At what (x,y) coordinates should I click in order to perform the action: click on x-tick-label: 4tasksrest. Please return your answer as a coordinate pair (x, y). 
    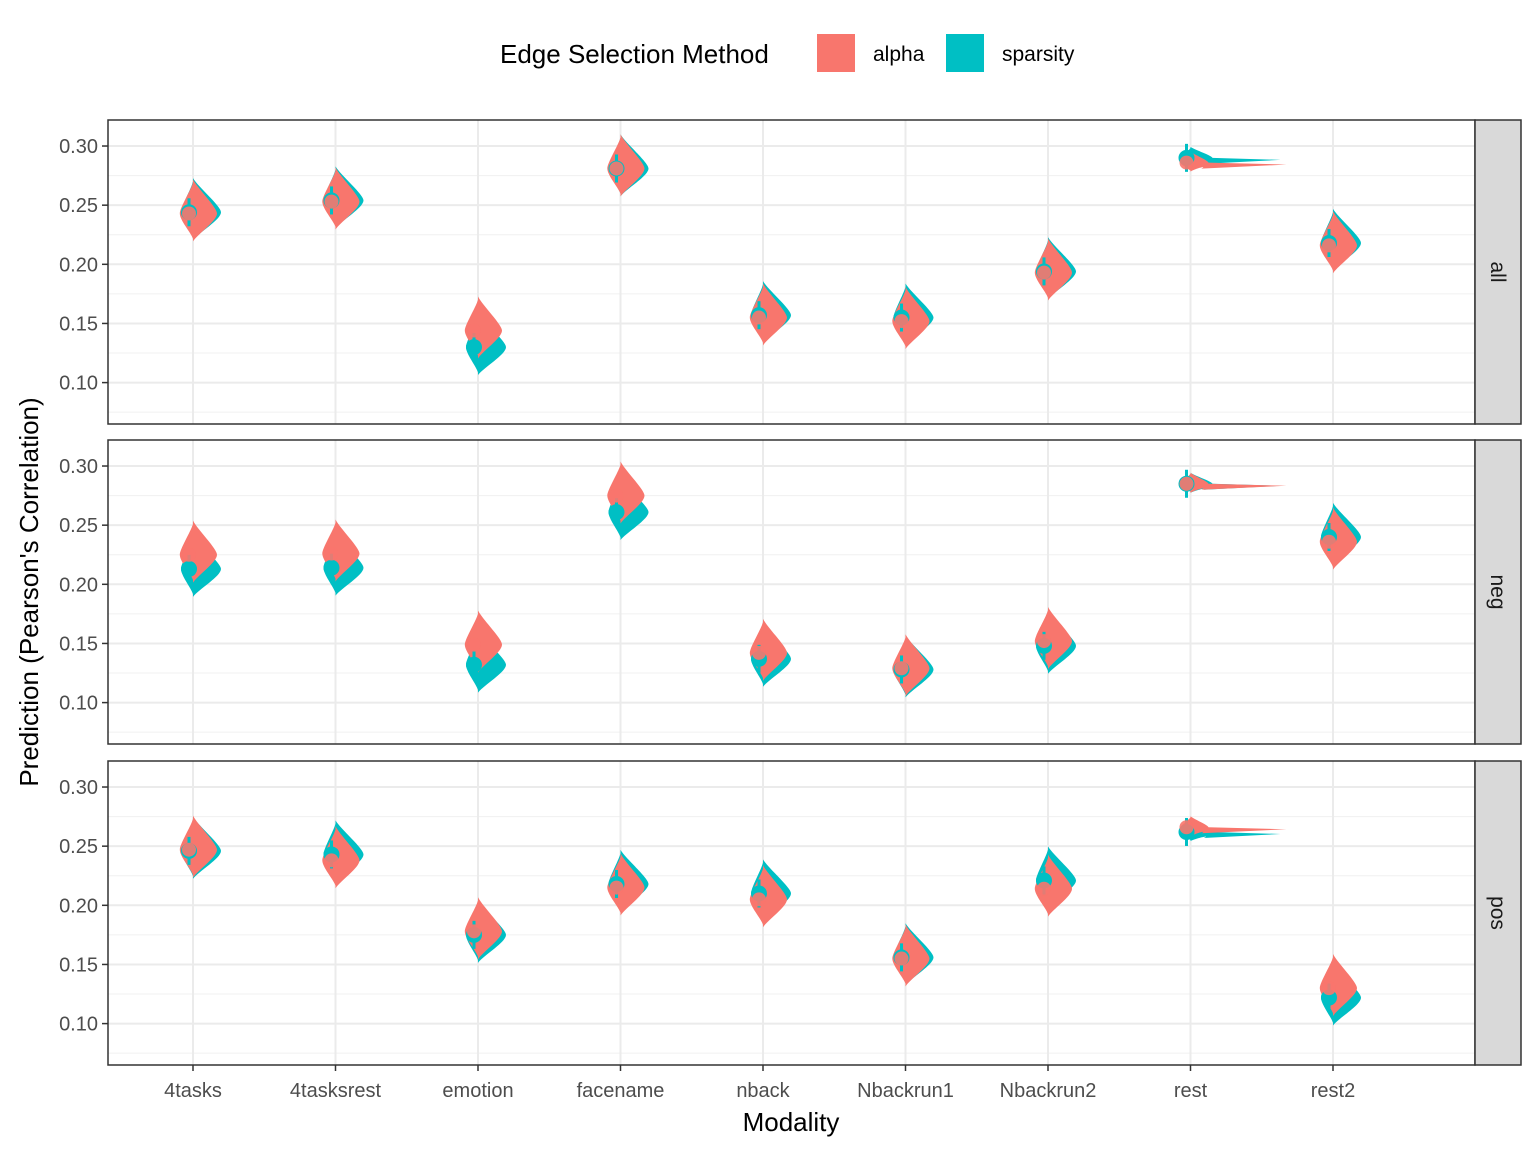
    Looking at the image, I should click on (336, 1091).